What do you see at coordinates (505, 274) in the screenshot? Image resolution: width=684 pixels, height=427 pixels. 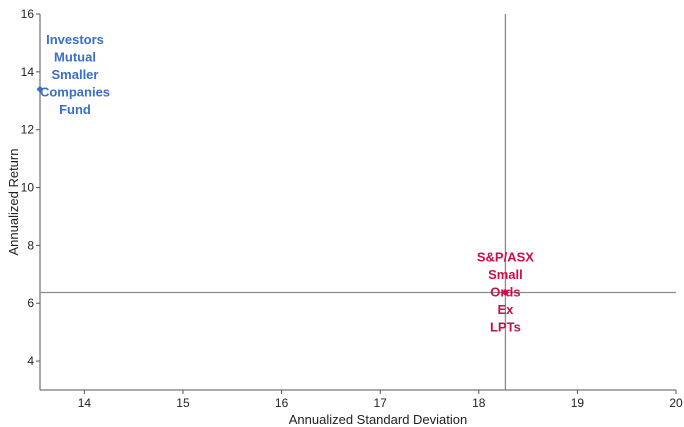 I see `data-point-label: Small` at bounding box center [505, 274].